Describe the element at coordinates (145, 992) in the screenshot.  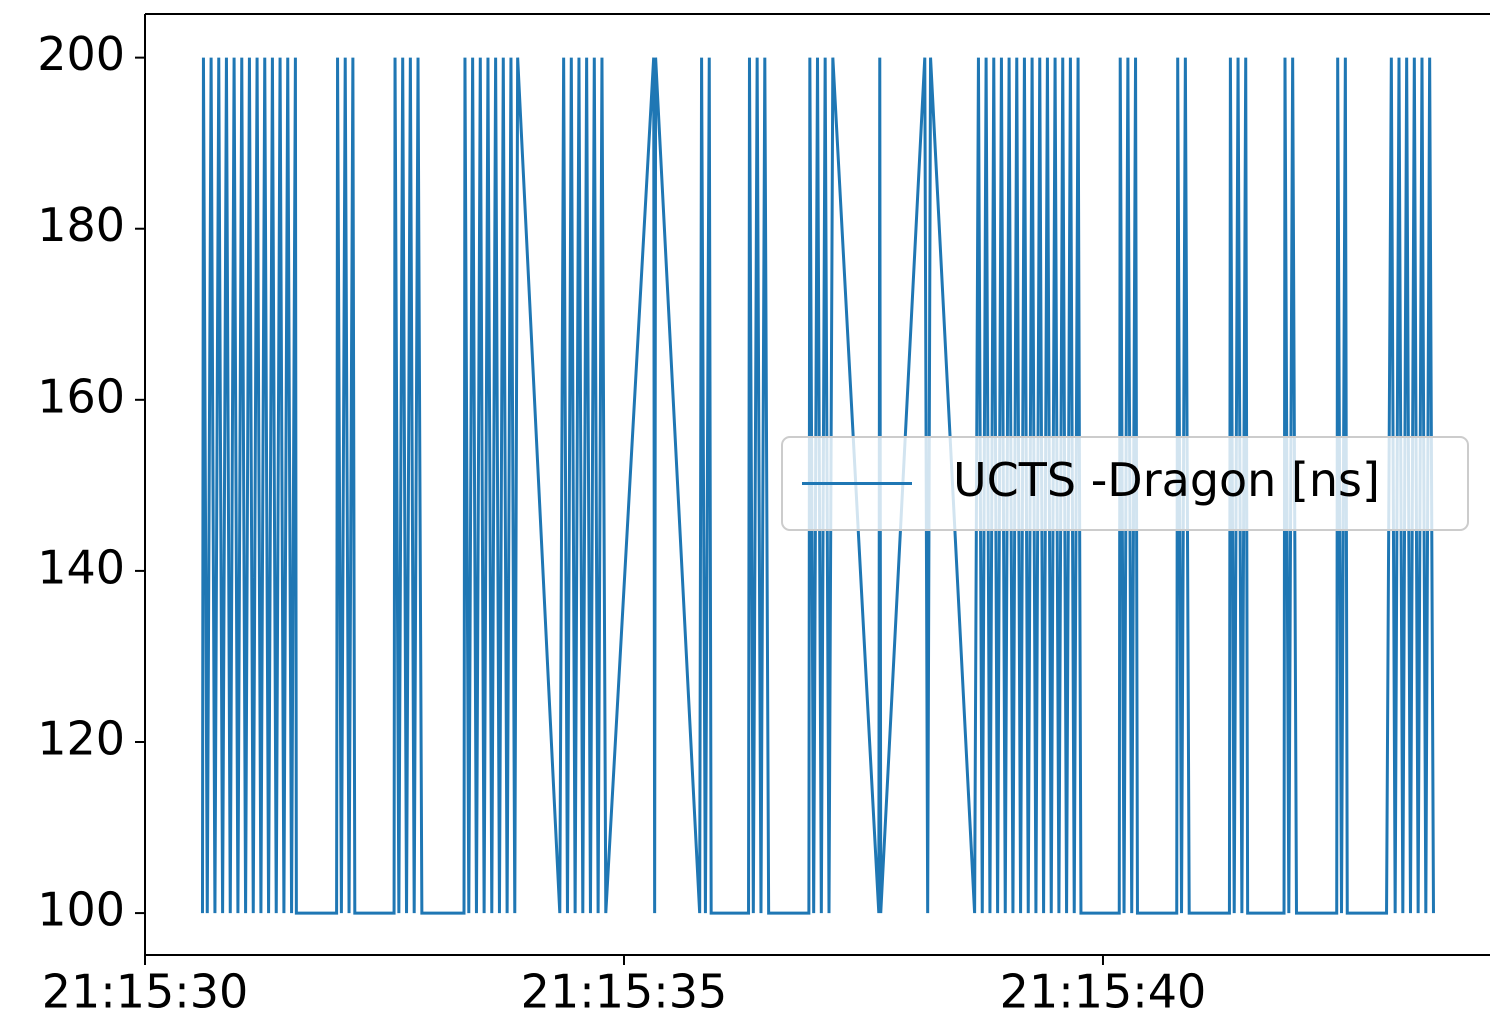
I see `x-tick-label: 21:15:30` at that location.